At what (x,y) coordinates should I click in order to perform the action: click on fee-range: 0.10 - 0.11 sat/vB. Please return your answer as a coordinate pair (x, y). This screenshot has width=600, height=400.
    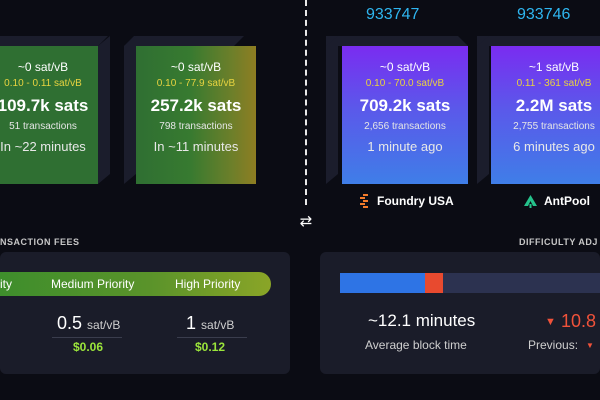
    Looking at the image, I should click on (43, 83).